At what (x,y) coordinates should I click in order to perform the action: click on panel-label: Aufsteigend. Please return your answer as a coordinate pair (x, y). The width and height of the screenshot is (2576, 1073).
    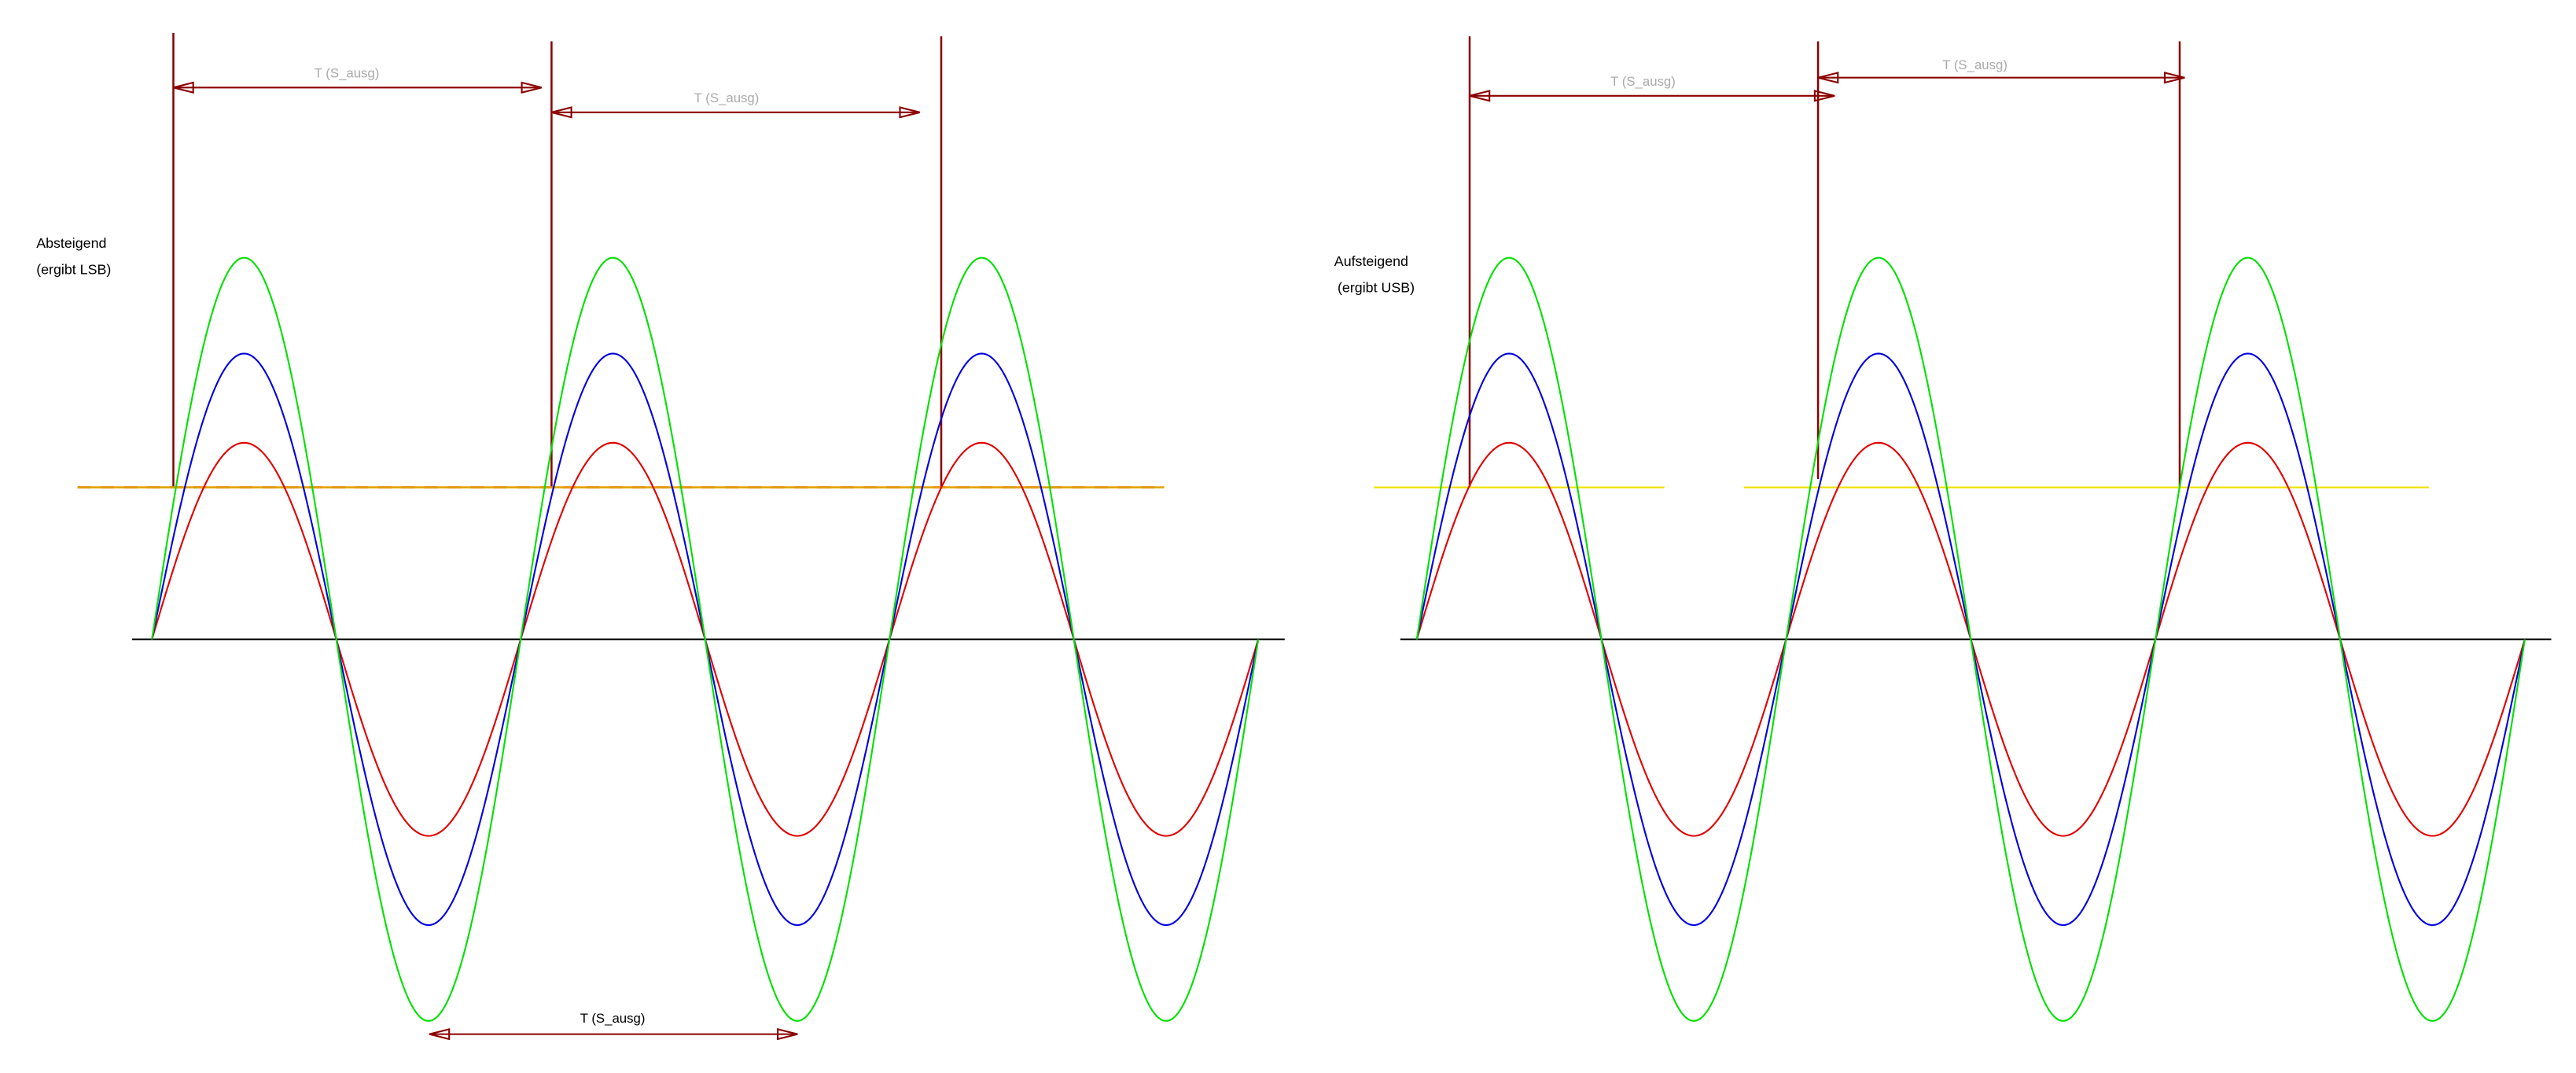
    Looking at the image, I should click on (1371, 261).